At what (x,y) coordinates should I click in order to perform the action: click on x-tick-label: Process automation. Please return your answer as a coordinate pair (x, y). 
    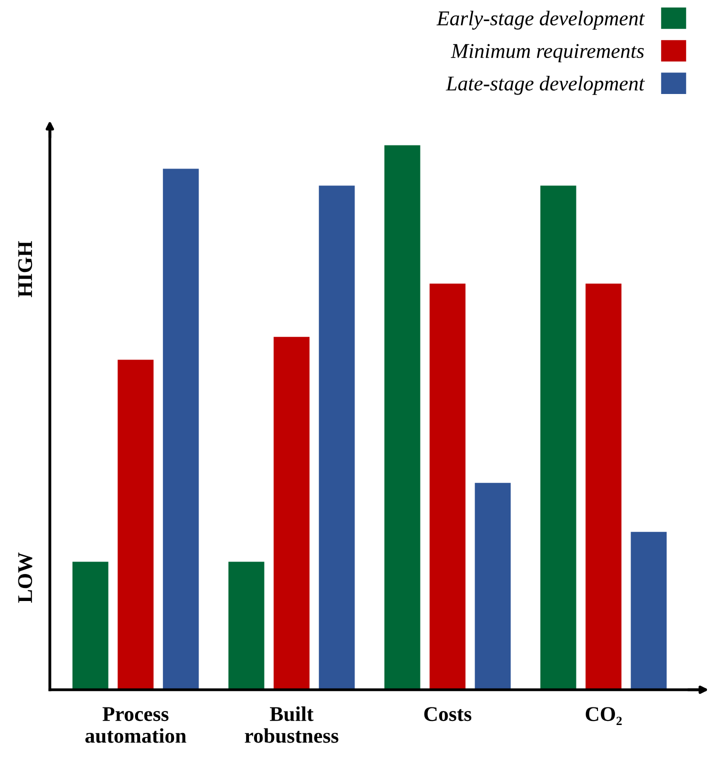
    Looking at the image, I should click on (135, 725).